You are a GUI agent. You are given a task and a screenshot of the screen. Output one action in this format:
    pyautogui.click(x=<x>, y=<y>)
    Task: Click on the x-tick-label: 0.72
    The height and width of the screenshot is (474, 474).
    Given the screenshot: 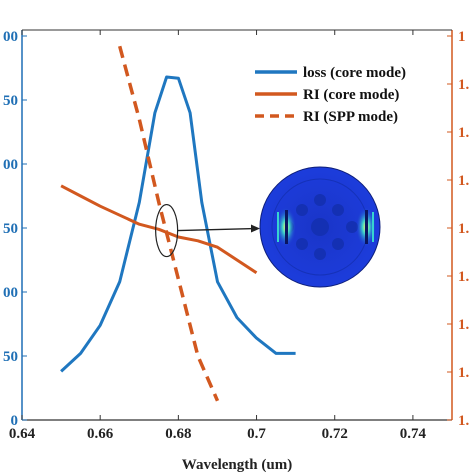 What is the action you would take?
    pyautogui.click(x=335, y=434)
    